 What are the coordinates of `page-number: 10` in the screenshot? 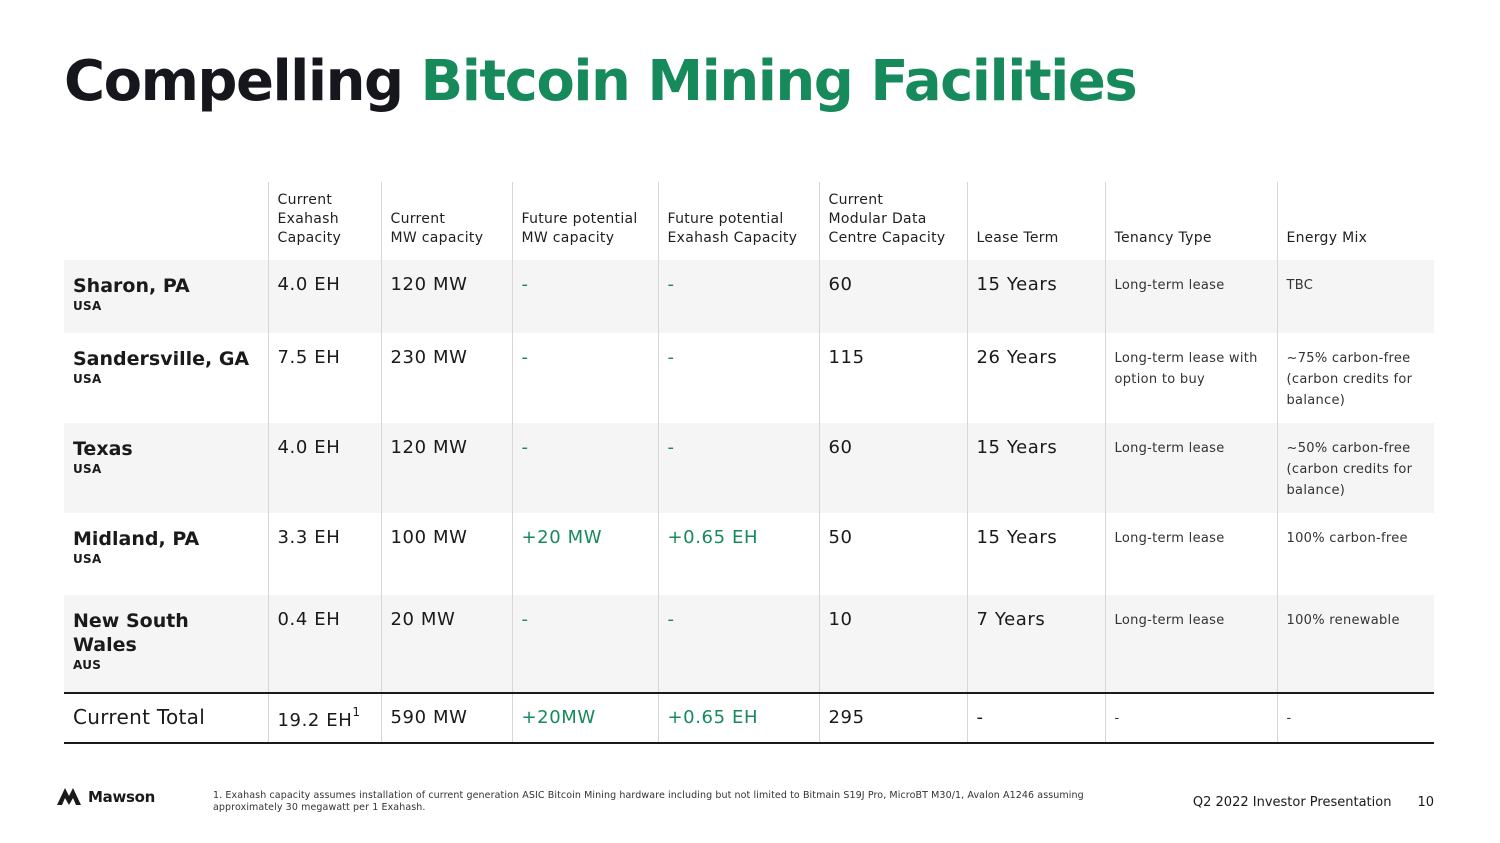 It's located at (1425, 802).